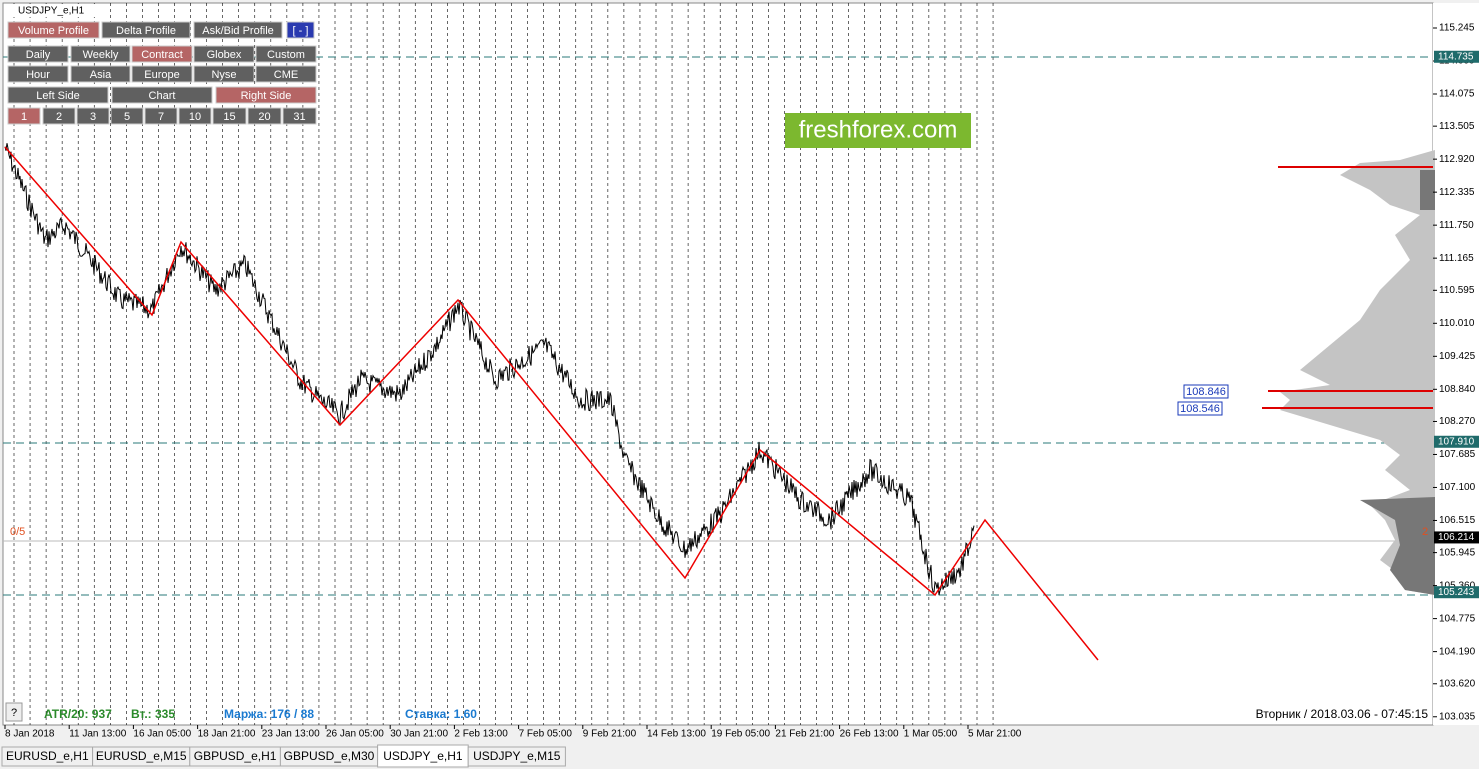 The image size is (1479, 774). I want to click on toolbar-button-label: 20, so click(264, 117).